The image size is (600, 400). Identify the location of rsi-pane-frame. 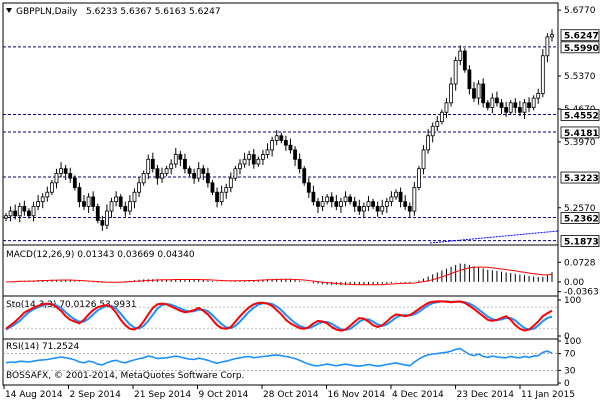
(280, 362).